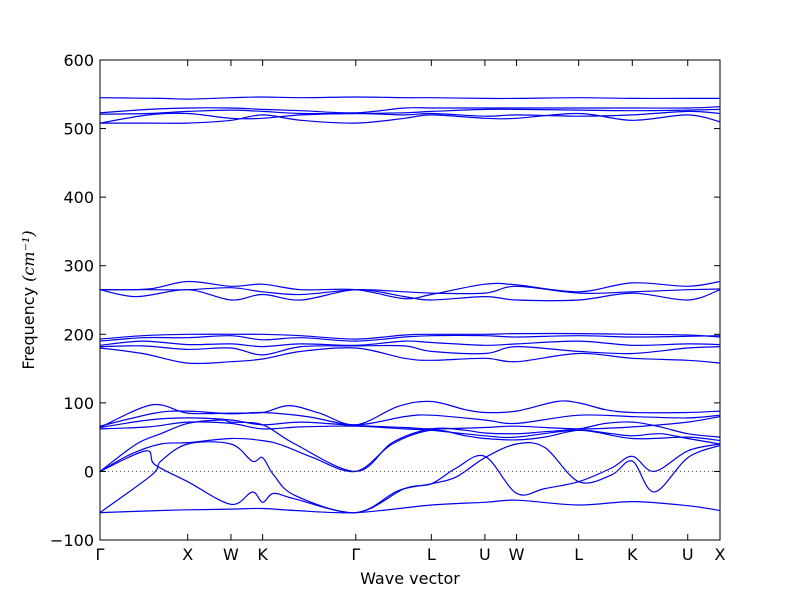 The image size is (800, 600). Describe the element at coordinates (89, 471) in the screenshot. I see `y-tick-label: 0` at that location.